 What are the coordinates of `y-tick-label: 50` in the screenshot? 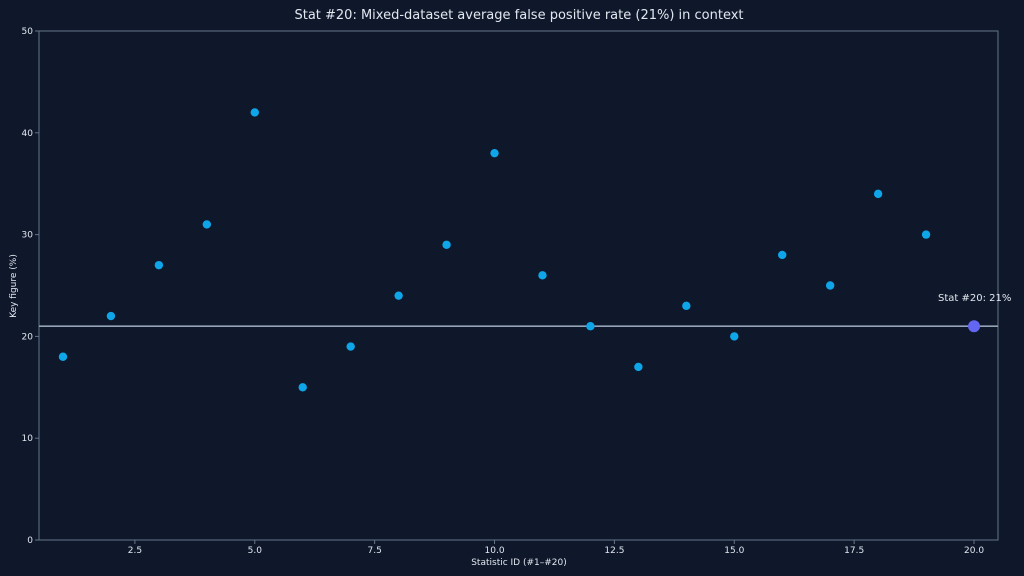 It's located at (28, 32).